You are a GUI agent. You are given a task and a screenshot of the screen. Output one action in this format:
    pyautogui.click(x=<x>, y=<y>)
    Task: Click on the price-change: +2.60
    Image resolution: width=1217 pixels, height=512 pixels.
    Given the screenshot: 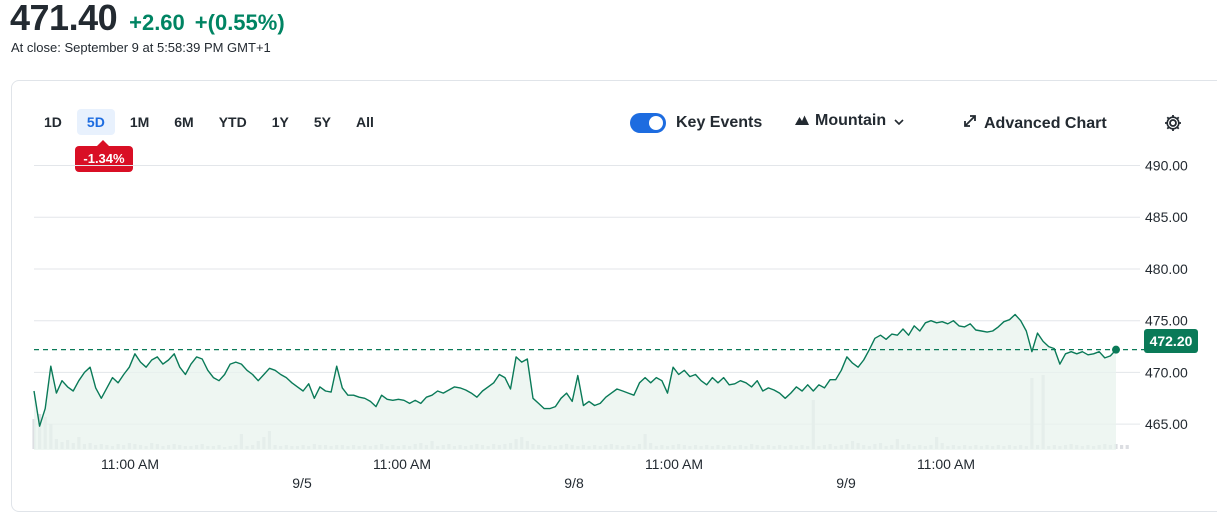 What is the action you would take?
    pyautogui.click(x=157, y=22)
    